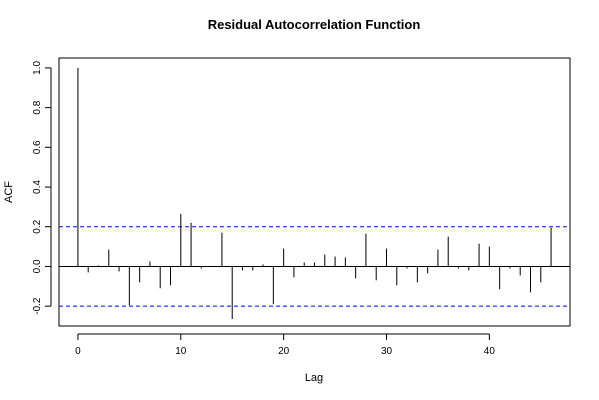 Image resolution: width=599 pixels, height=400 pixels. Describe the element at coordinates (37, 266) in the screenshot. I see `y-tick-label: 0.0` at that location.